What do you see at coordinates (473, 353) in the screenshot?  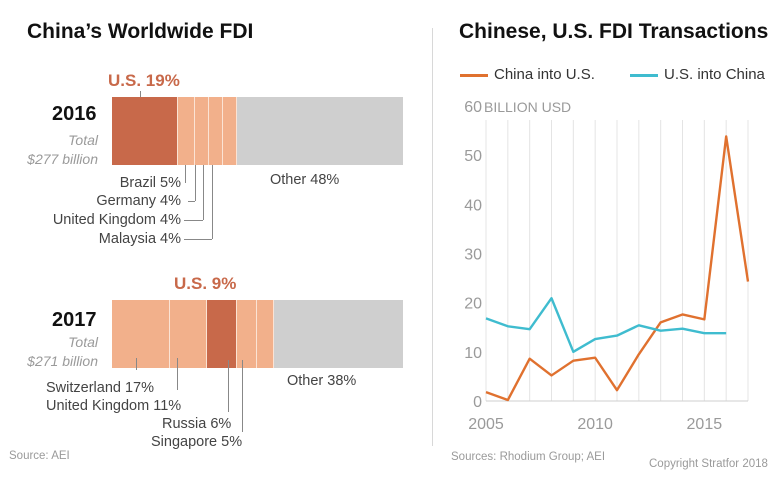 I see `y-tick-label: 10` at bounding box center [473, 353].